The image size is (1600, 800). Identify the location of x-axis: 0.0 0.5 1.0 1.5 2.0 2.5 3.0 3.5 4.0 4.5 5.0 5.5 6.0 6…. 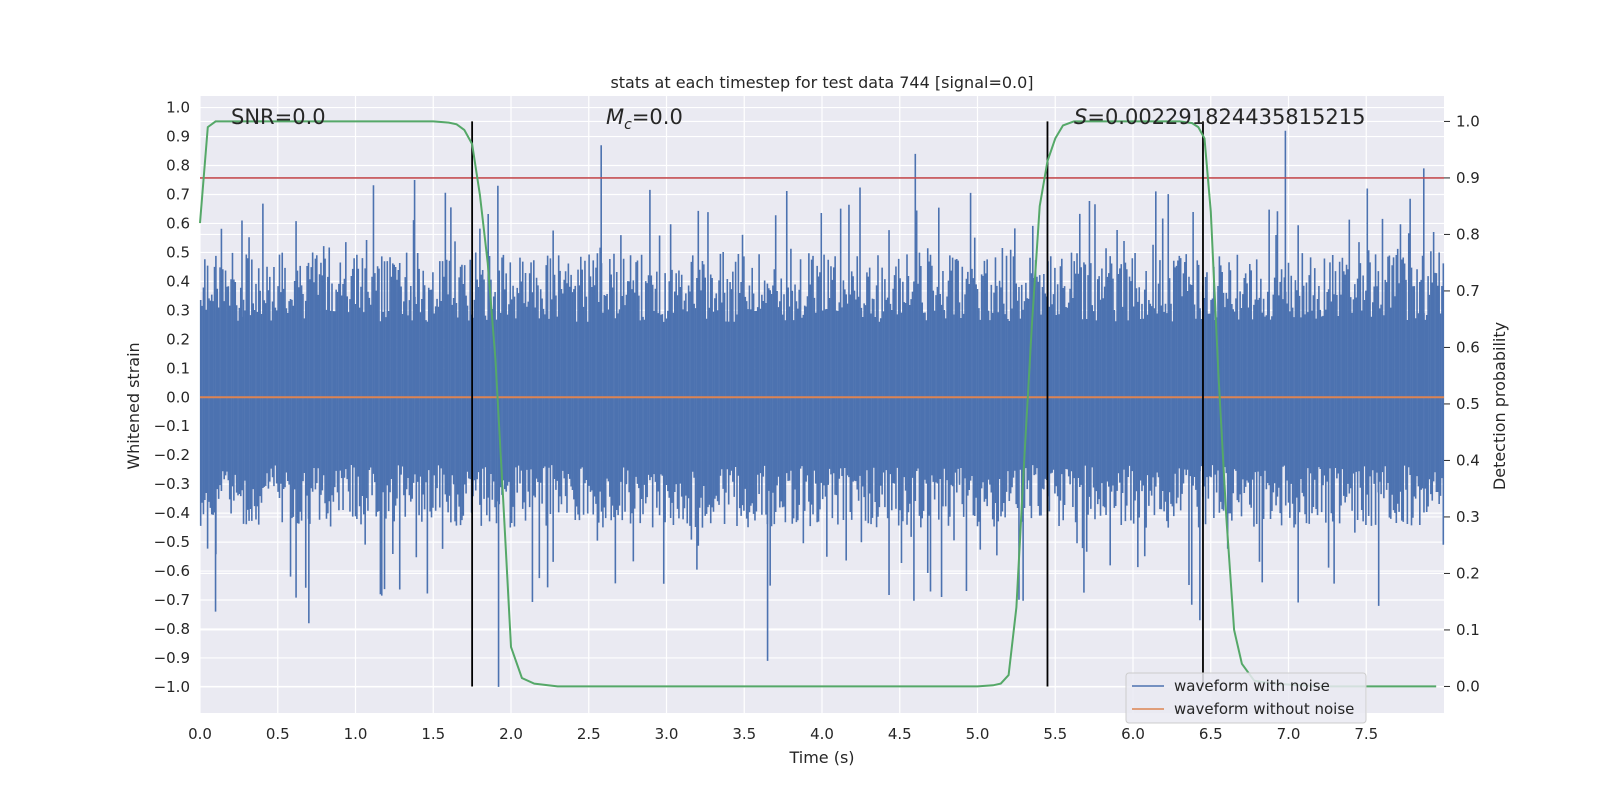
(783, 734).